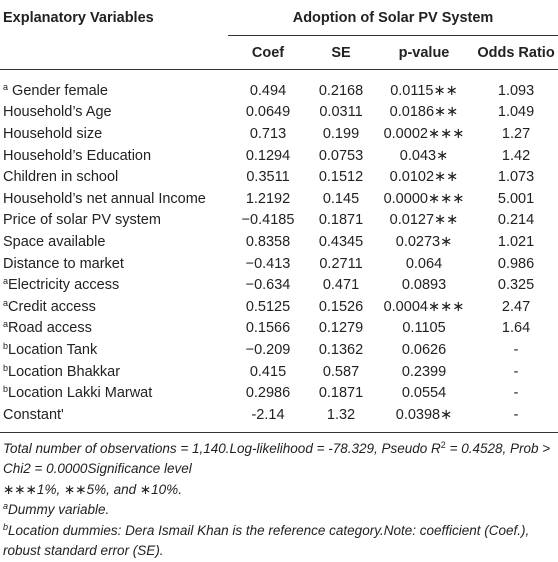  I want to click on table-row: aCredit access 0.5125 0.1526 0.0004∗∗∗ 2.47, so click(279, 307).